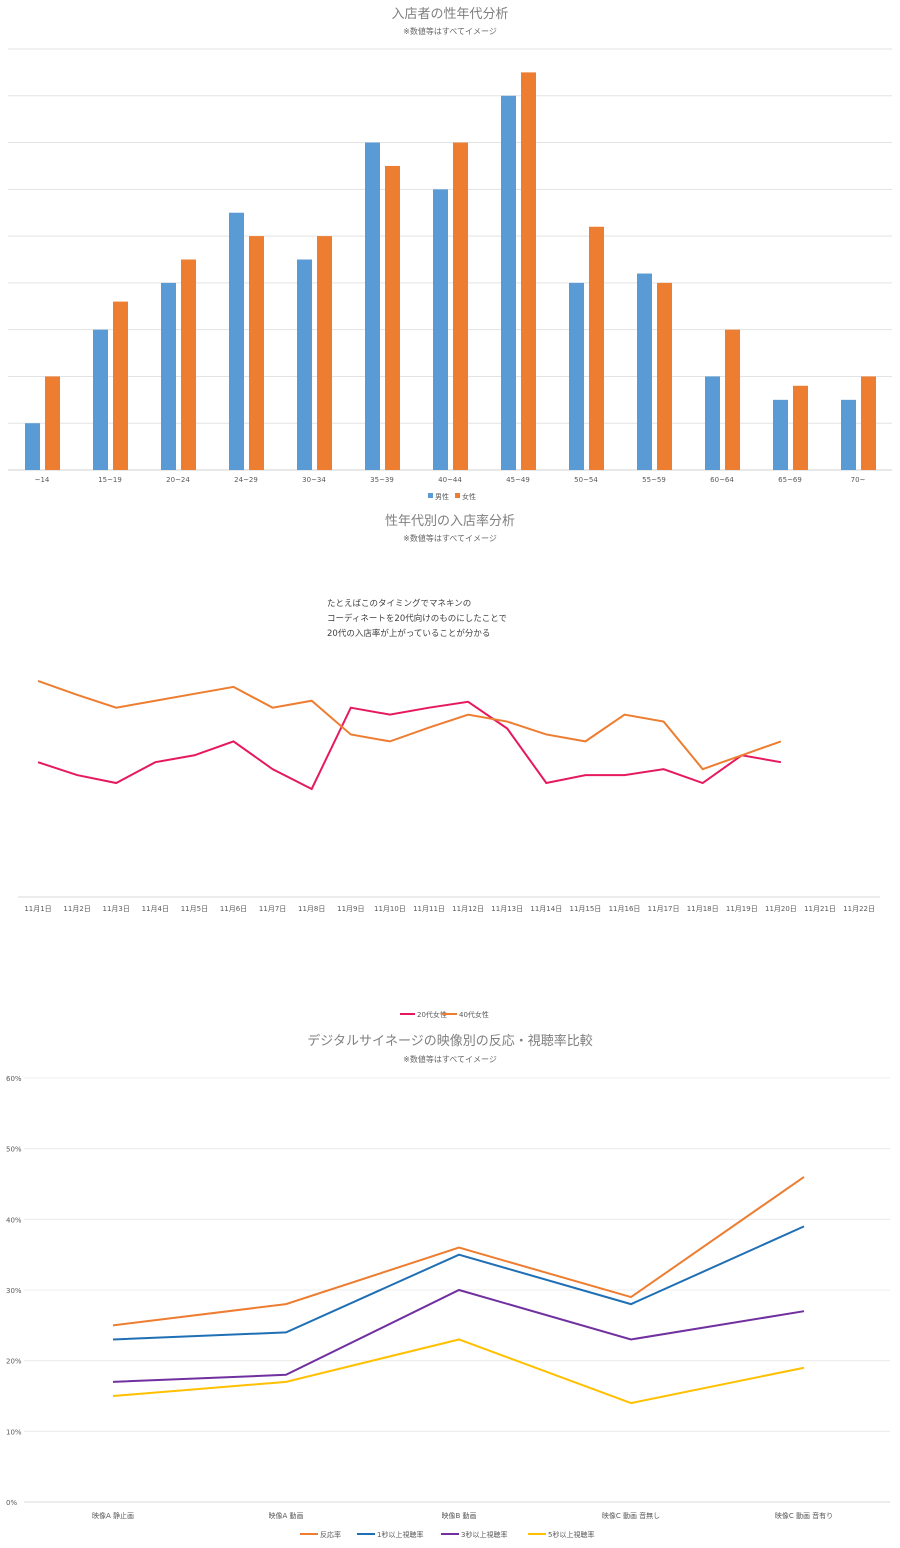  What do you see at coordinates (664, 909) in the screenshot?
I see `x-tick-label: 11月17日` at bounding box center [664, 909].